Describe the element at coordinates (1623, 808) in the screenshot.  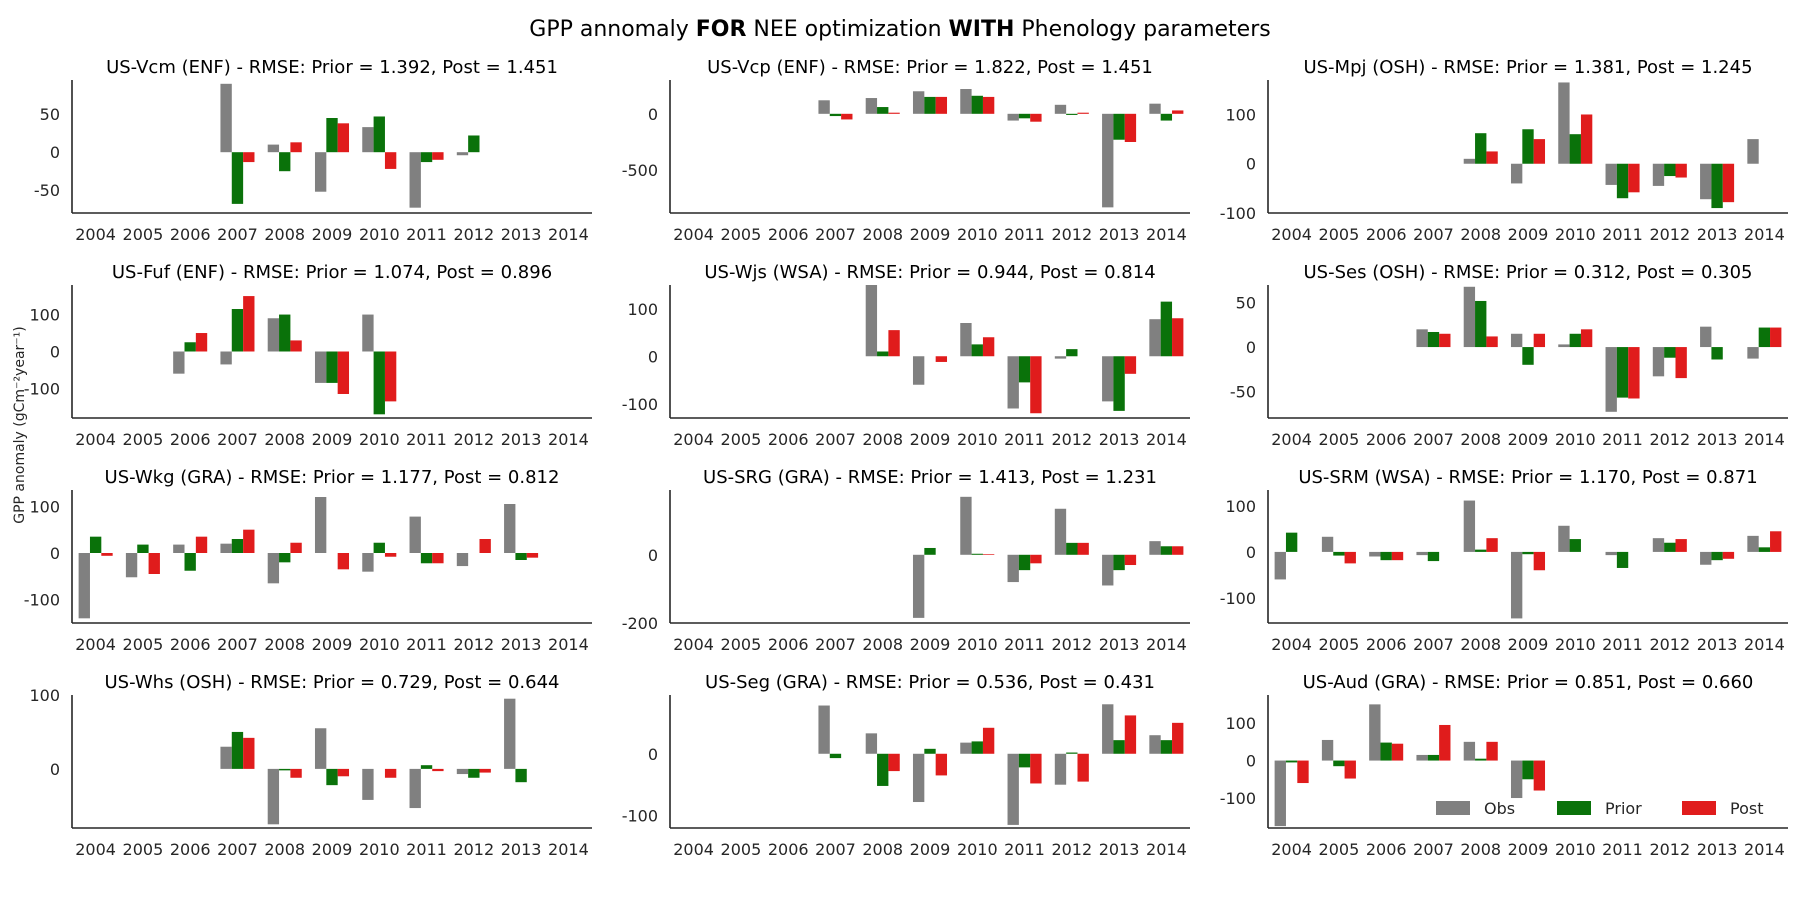
I see `legend-label-prior: Prior` at that location.